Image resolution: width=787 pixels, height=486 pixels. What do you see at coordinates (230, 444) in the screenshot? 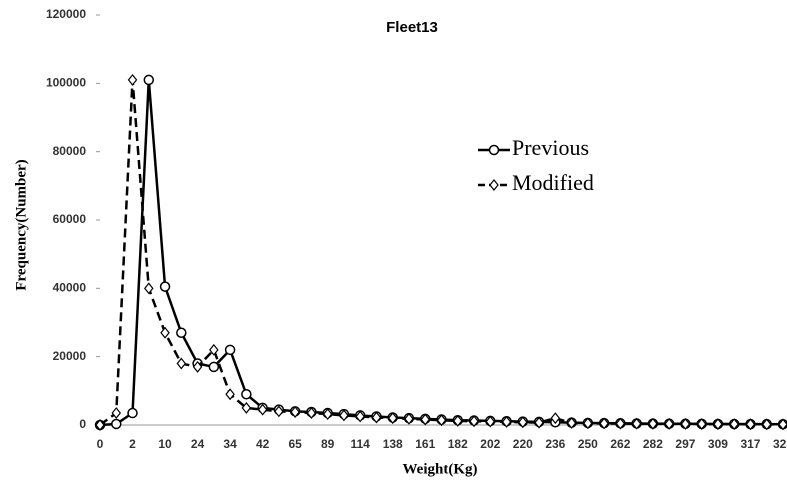
I see `x-tick-label: 34` at bounding box center [230, 444].